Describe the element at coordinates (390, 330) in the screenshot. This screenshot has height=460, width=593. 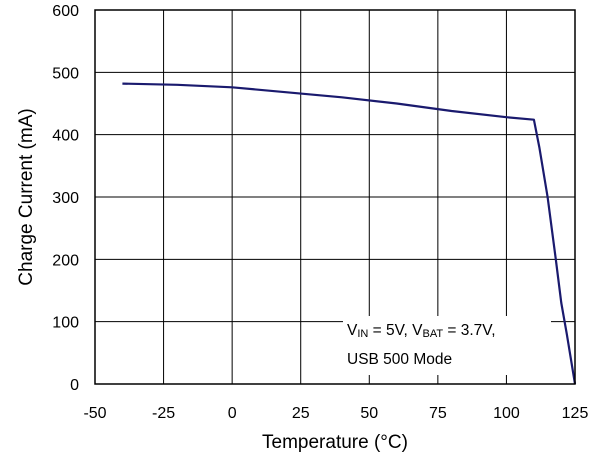
I see `vin-value: = 5V,` at that location.